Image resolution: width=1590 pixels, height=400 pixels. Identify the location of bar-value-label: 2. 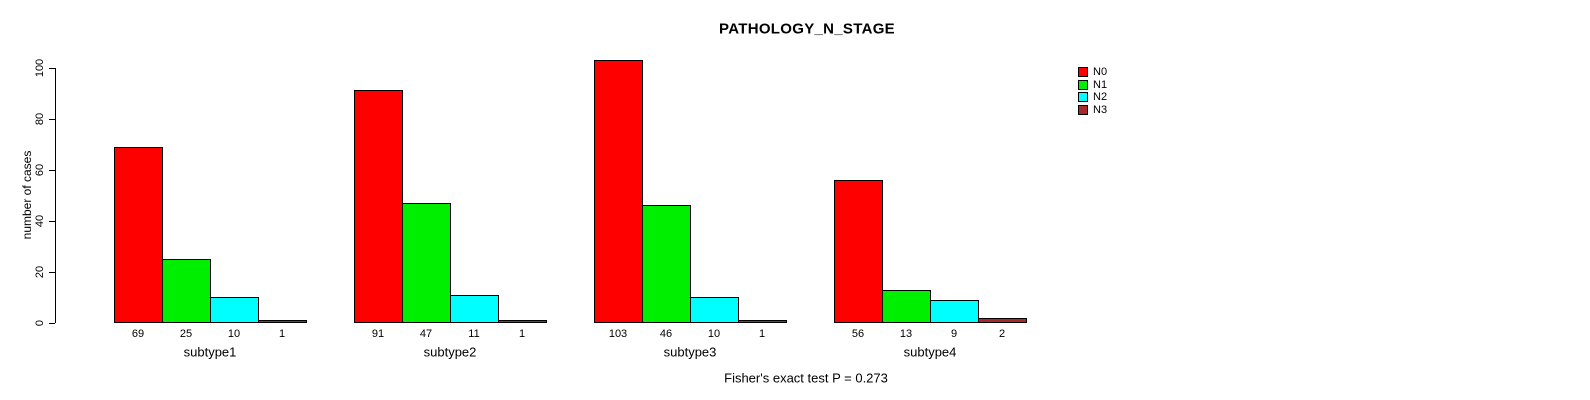
(1002, 334).